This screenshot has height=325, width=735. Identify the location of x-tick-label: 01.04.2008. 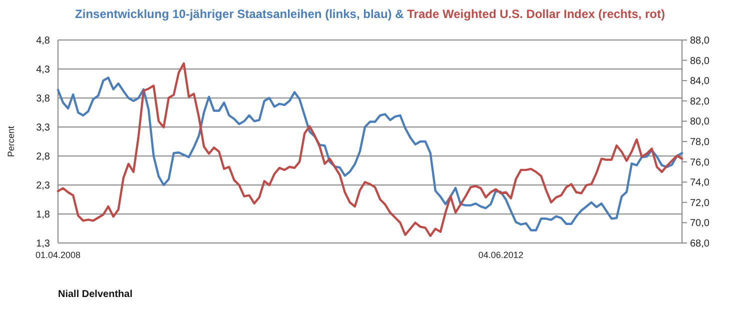
(58, 255).